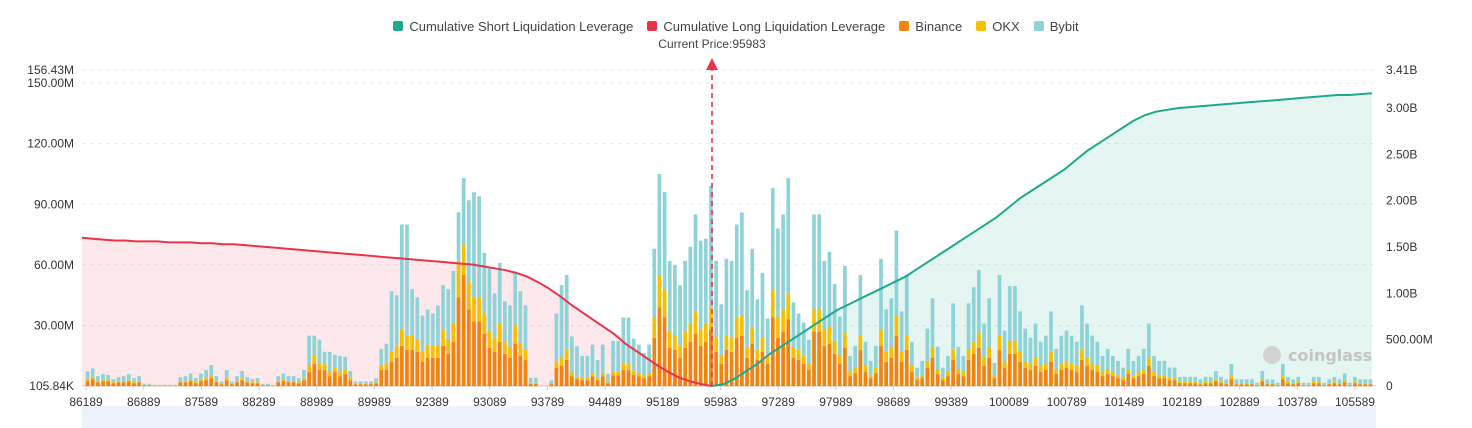 This screenshot has width=1472, height=428. What do you see at coordinates (729, 417) in the screenshot?
I see `scrollbar-track` at bounding box center [729, 417].